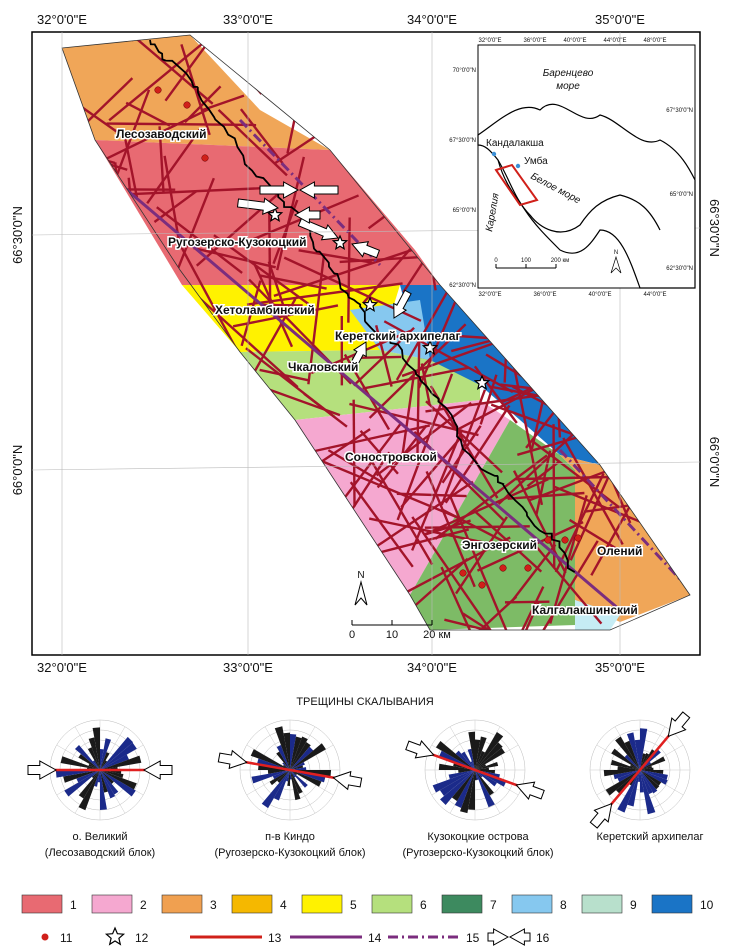  I want to click on legend-label: 15, so click(473, 938).